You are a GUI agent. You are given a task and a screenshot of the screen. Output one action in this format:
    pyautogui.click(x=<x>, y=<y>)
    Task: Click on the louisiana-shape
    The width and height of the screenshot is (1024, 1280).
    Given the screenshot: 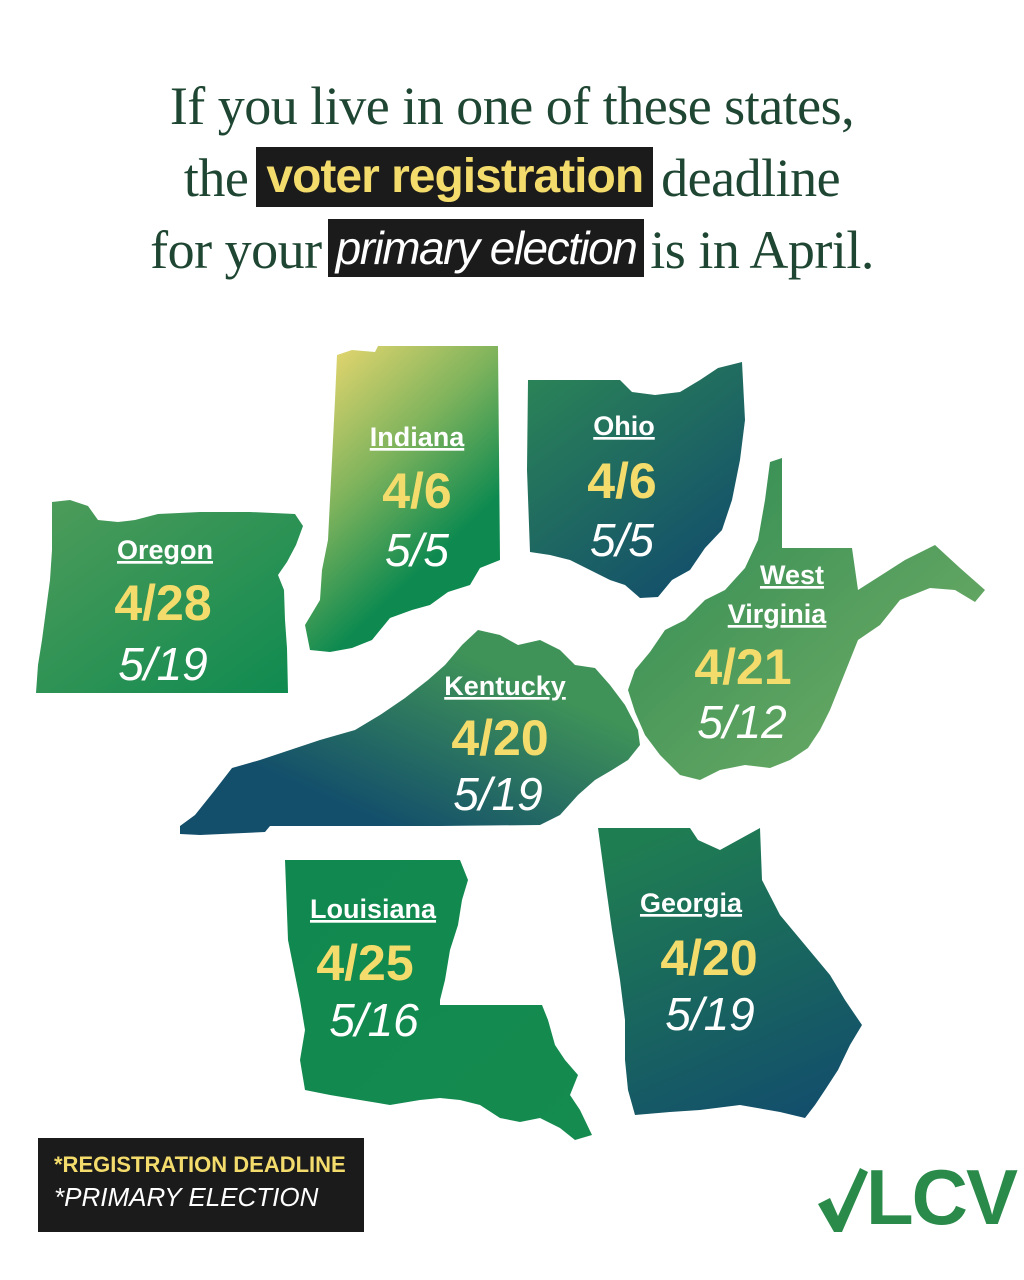 What is the action you would take?
    pyautogui.click(x=438, y=1000)
    